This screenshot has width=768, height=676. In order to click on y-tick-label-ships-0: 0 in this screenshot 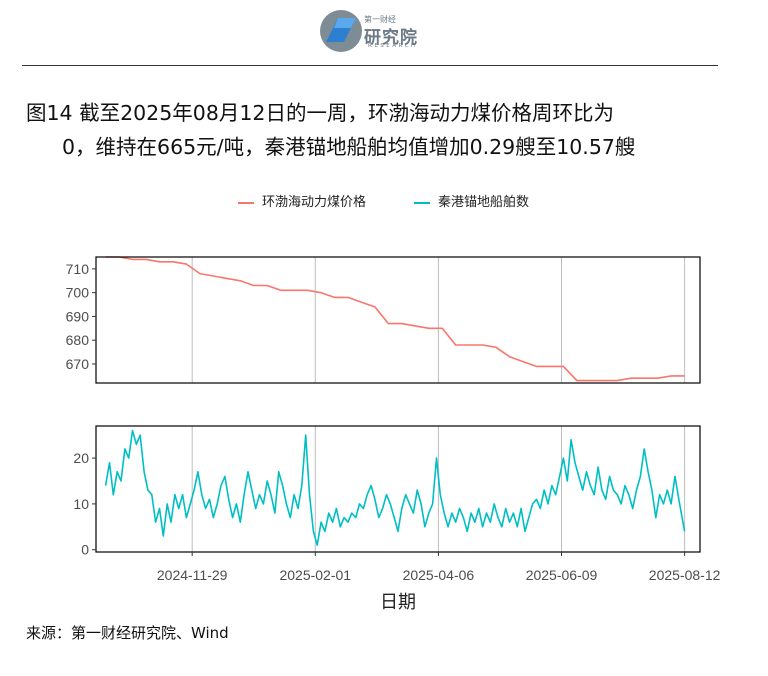, I will do `click(85, 550)`.